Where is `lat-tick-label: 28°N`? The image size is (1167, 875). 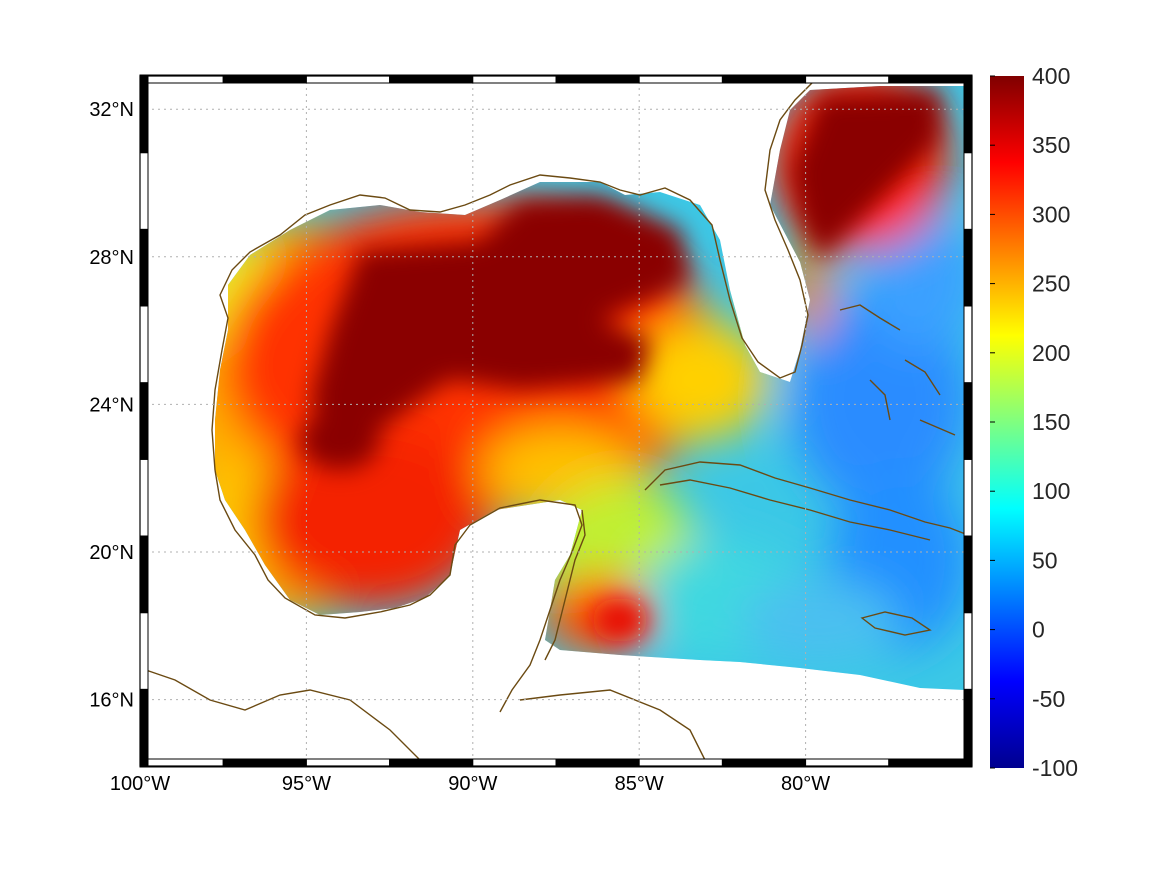 lat-tick-label: 28°N is located at coordinates (111, 258).